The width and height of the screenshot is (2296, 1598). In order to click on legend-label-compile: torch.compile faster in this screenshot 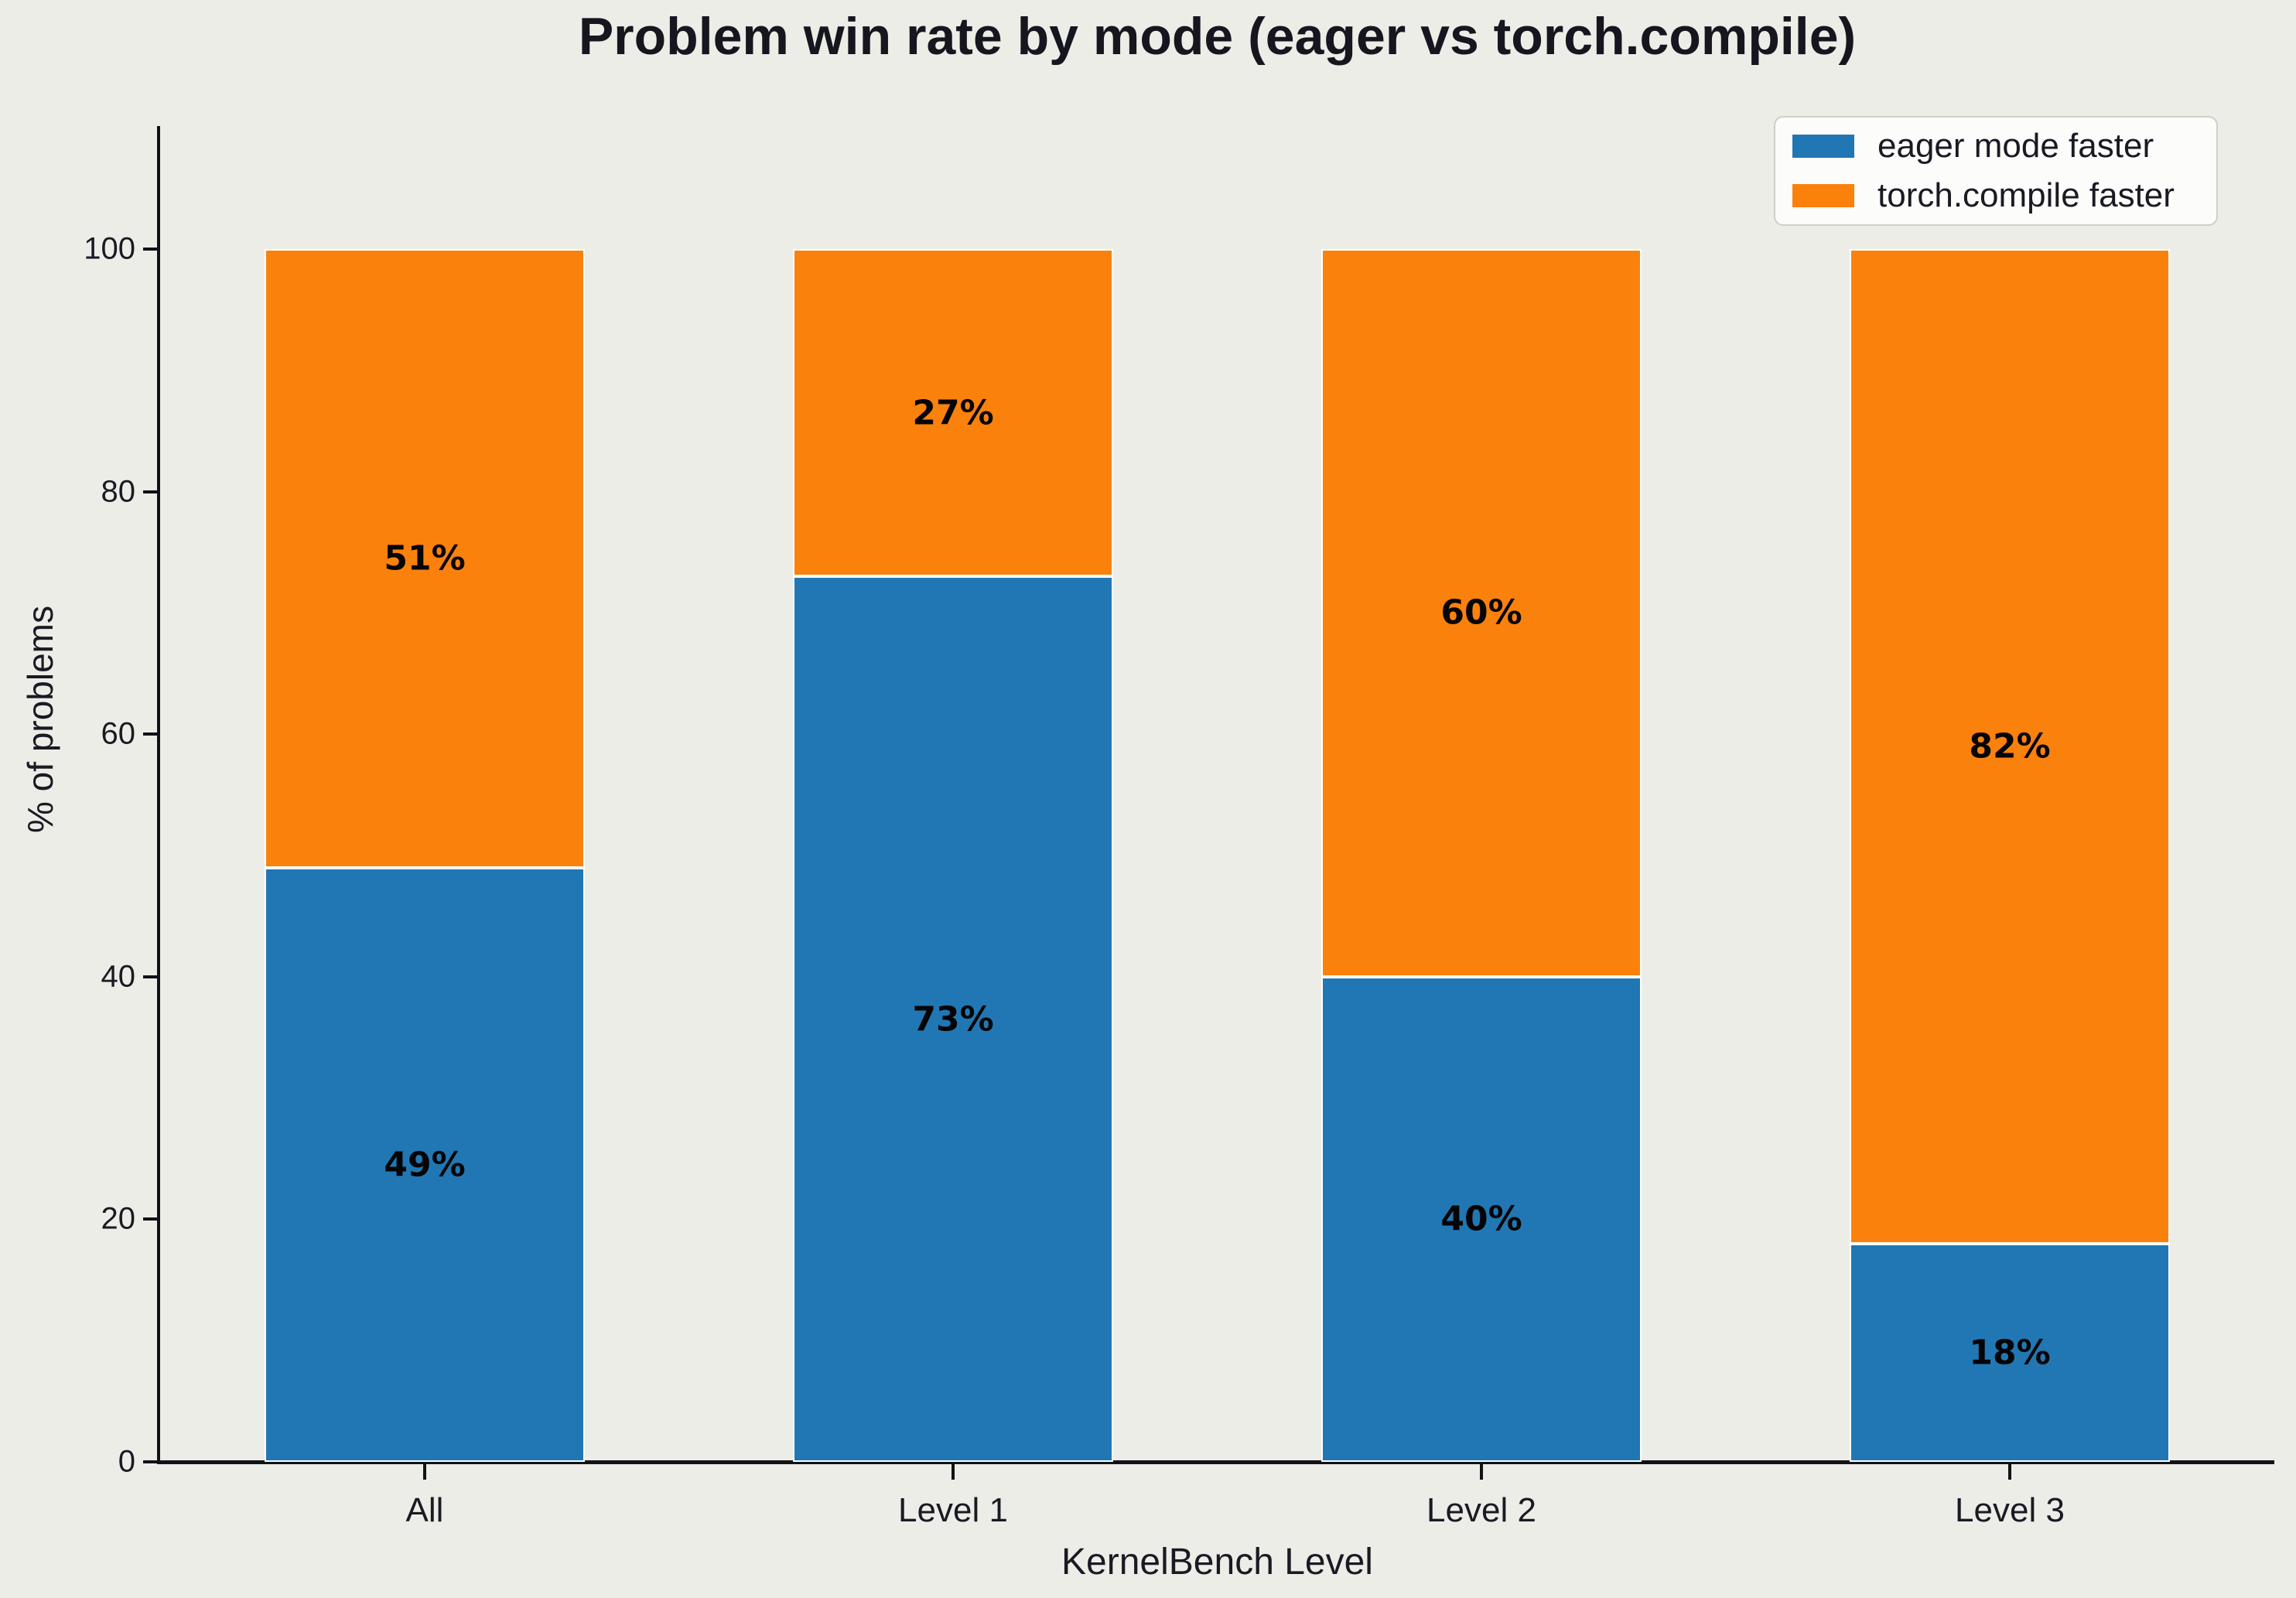, I will do `click(2026, 195)`.